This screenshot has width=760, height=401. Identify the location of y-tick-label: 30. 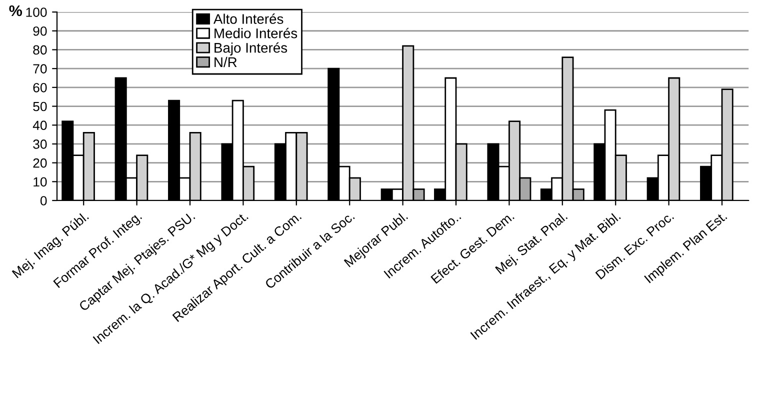
(40, 144).